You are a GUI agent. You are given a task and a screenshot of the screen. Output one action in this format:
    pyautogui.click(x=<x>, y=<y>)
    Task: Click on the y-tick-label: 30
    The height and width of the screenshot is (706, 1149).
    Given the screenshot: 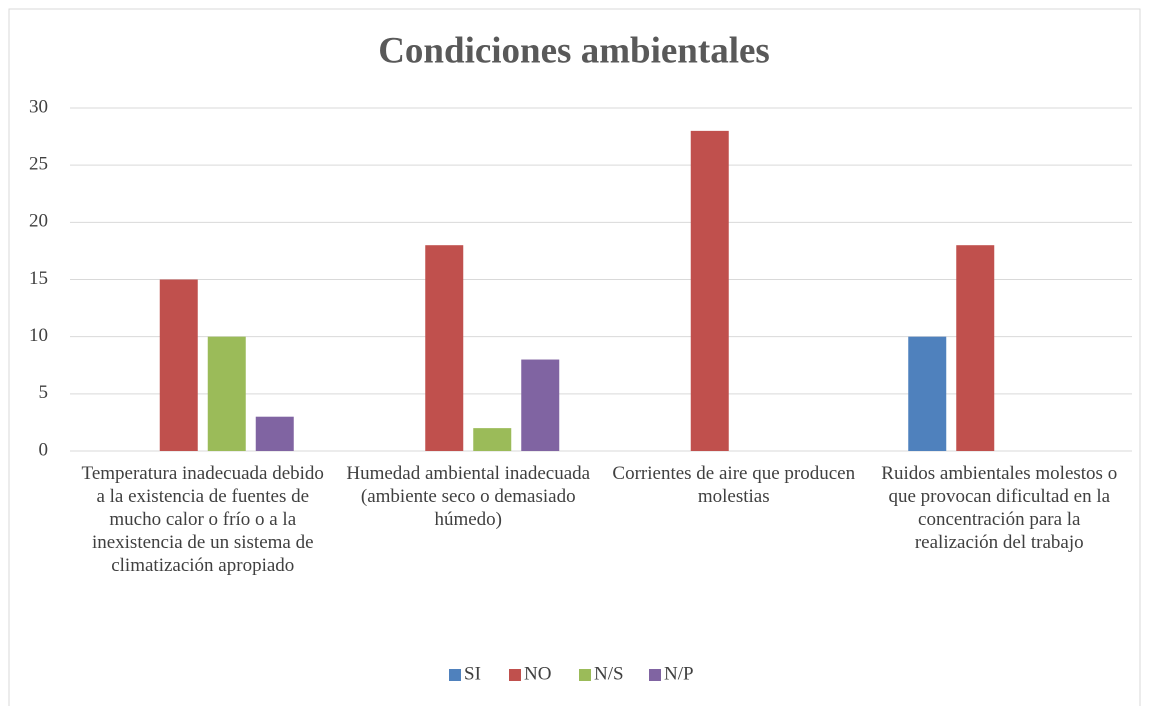 What is the action you would take?
    pyautogui.click(x=38, y=106)
    